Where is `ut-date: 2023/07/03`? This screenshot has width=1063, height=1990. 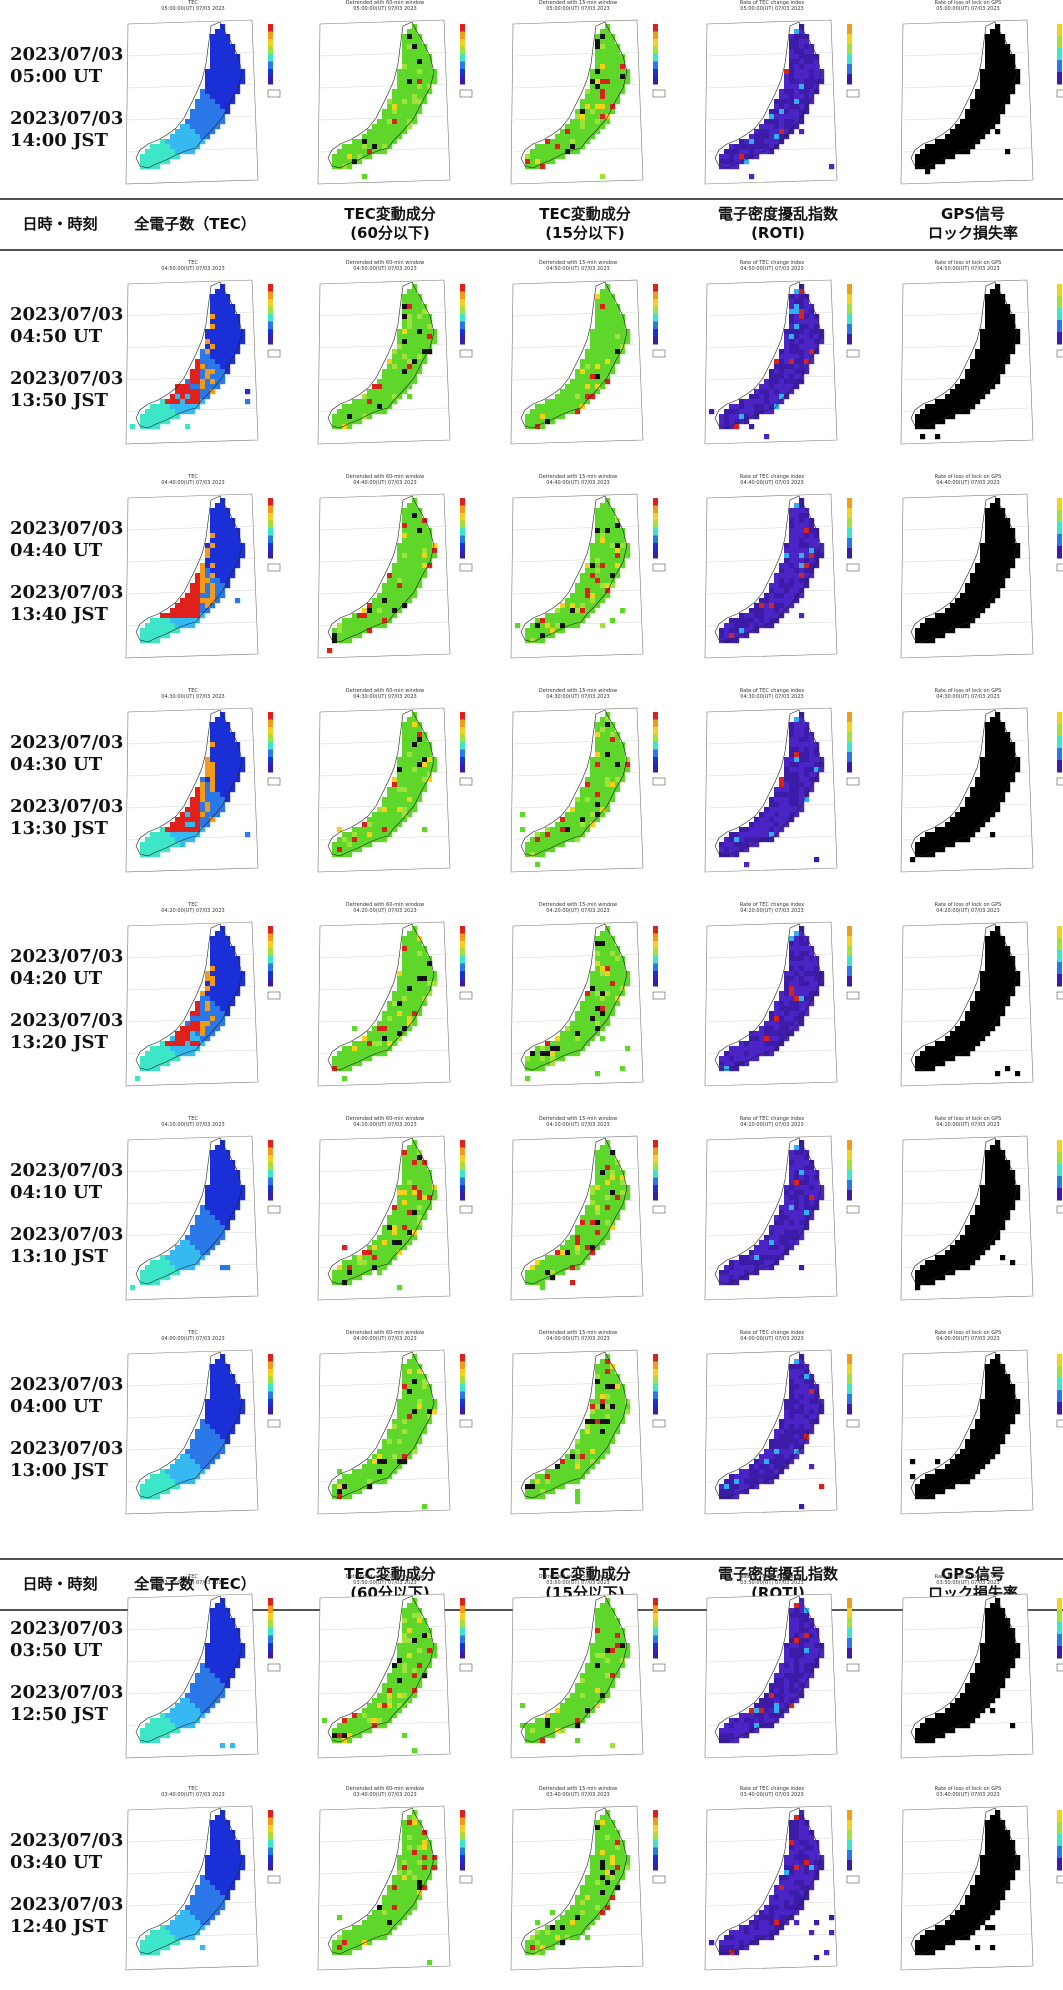 ut-date: 2023/07/03 is located at coordinates (67, 742).